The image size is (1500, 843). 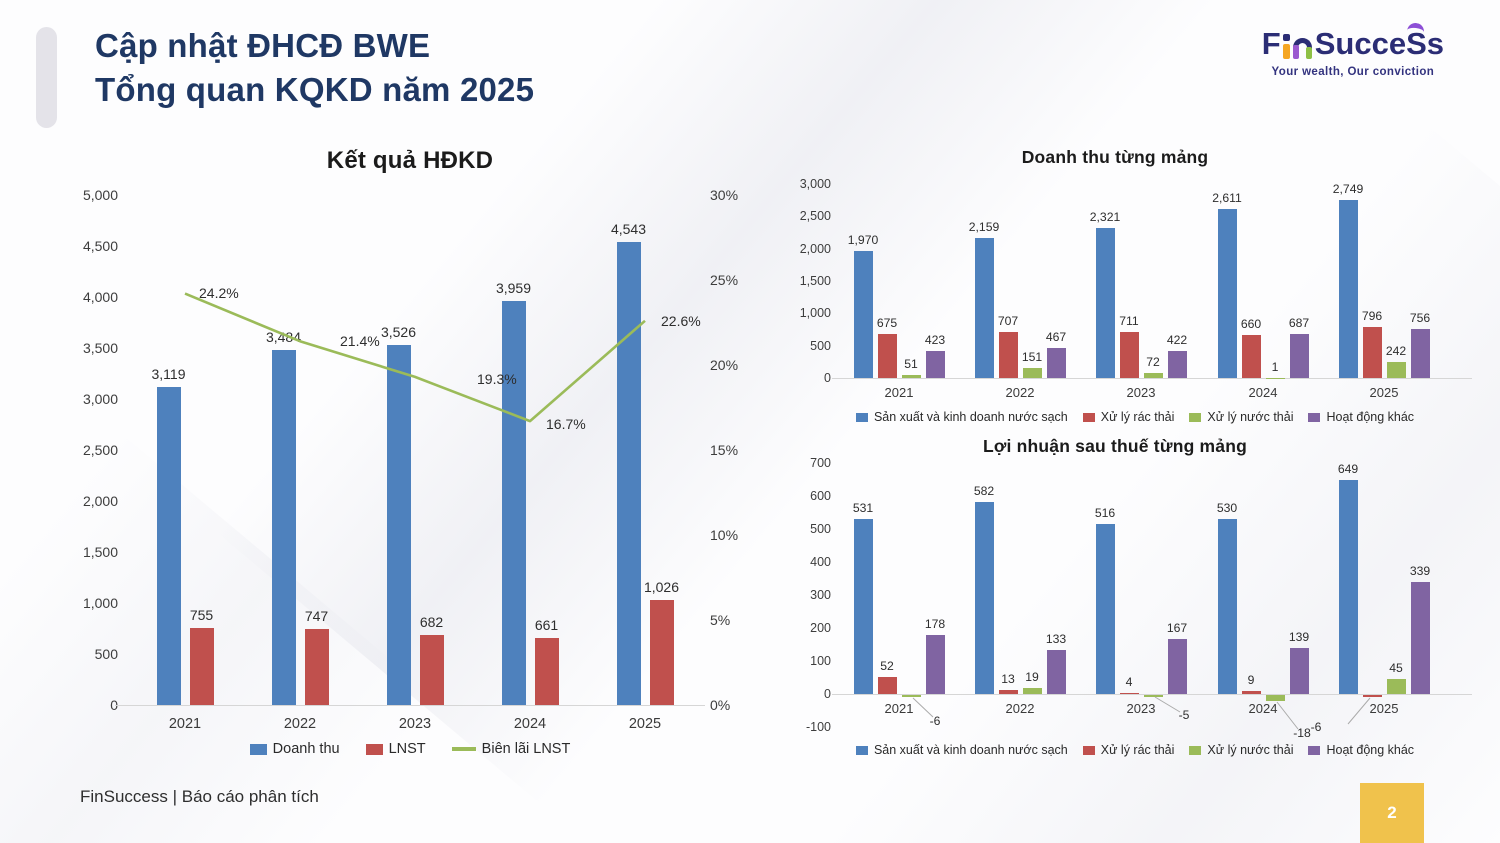 What do you see at coordinates (513, 288) in the screenshot?
I see `bar-value-label: 3,959` at bounding box center [513, 288].